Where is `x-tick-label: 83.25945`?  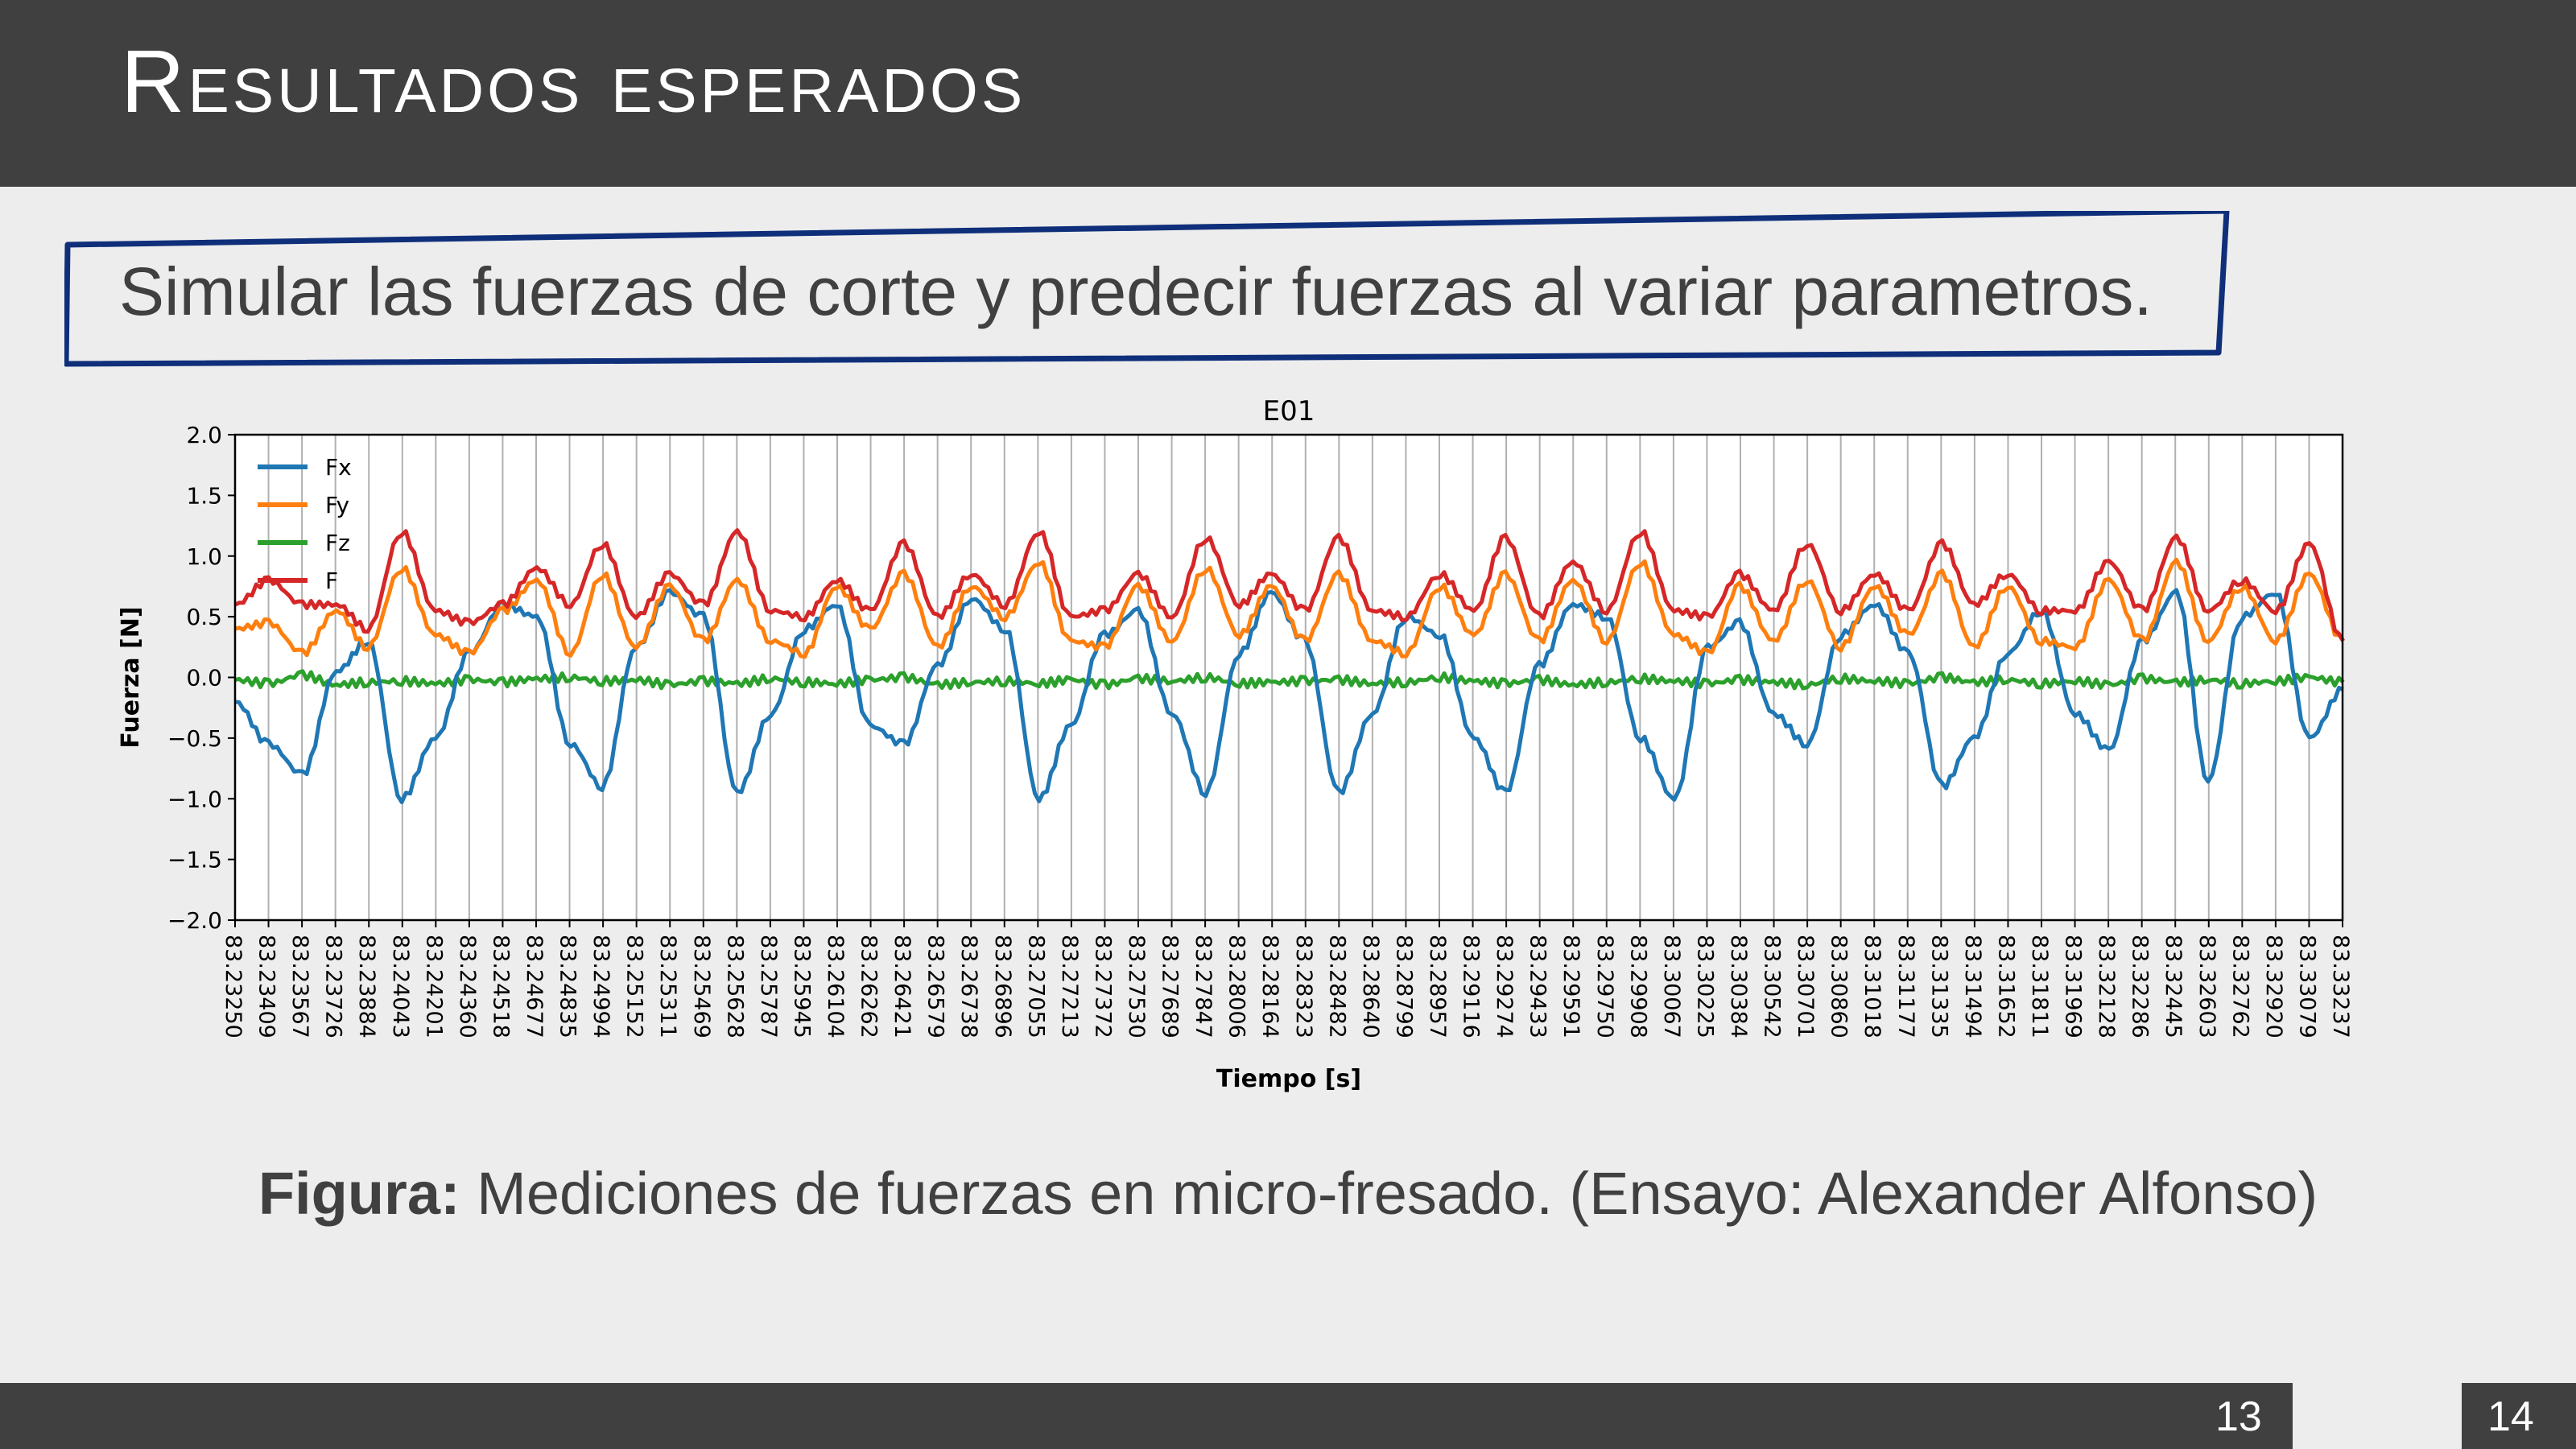
x-tick-label: 83.25945 is located at coordinates (801, 986).